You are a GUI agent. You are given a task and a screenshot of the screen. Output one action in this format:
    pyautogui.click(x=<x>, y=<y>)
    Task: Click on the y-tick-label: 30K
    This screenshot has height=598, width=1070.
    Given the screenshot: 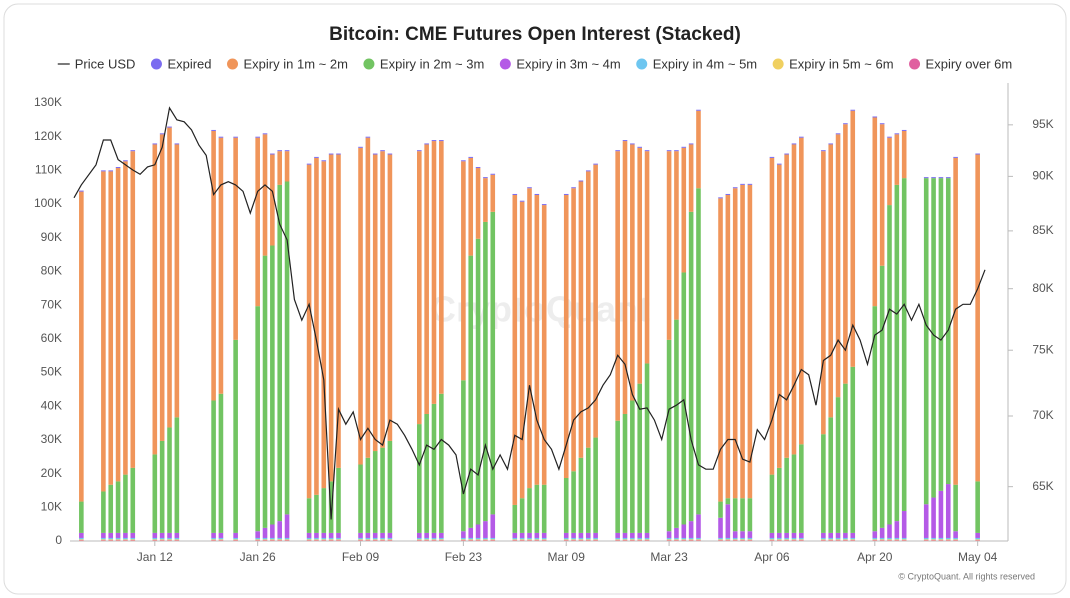 What is the action you would take?
    pyautogui.click(x=51, y=439)
    